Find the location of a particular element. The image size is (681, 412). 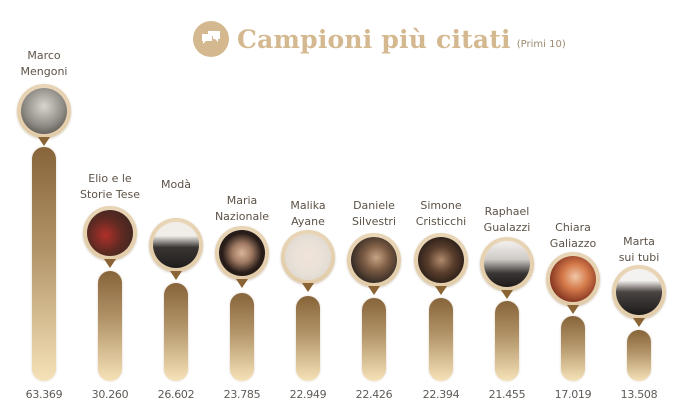

bar-column: Malika Ayane 22.949 is located at coordinates (308, 206).